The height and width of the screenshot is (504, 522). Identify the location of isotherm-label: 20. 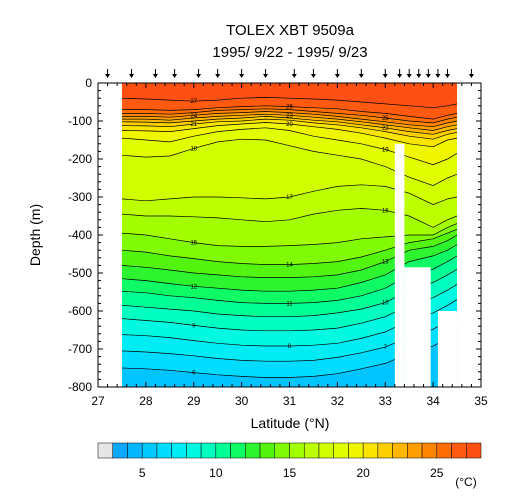
(289, 125).